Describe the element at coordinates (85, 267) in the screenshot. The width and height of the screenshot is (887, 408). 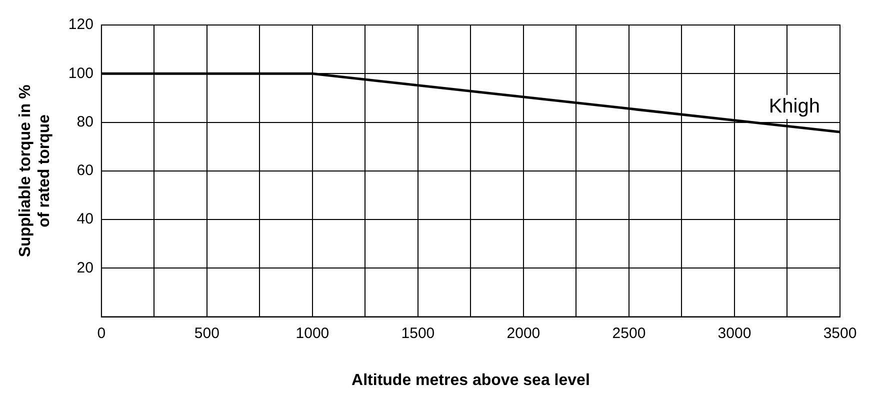
I see `y-tick-label: 20` at that location.